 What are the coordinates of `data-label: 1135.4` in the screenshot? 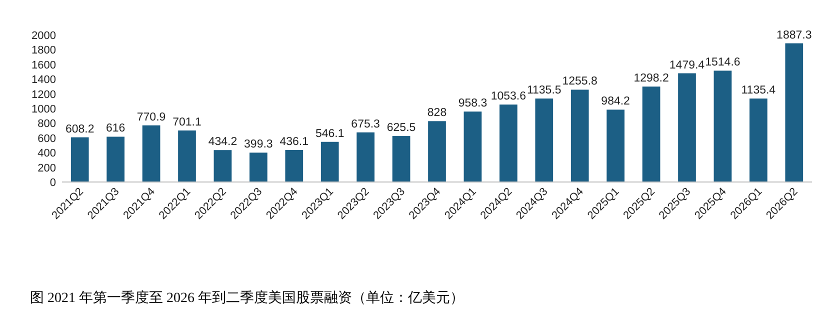 It's located at (758, 90).